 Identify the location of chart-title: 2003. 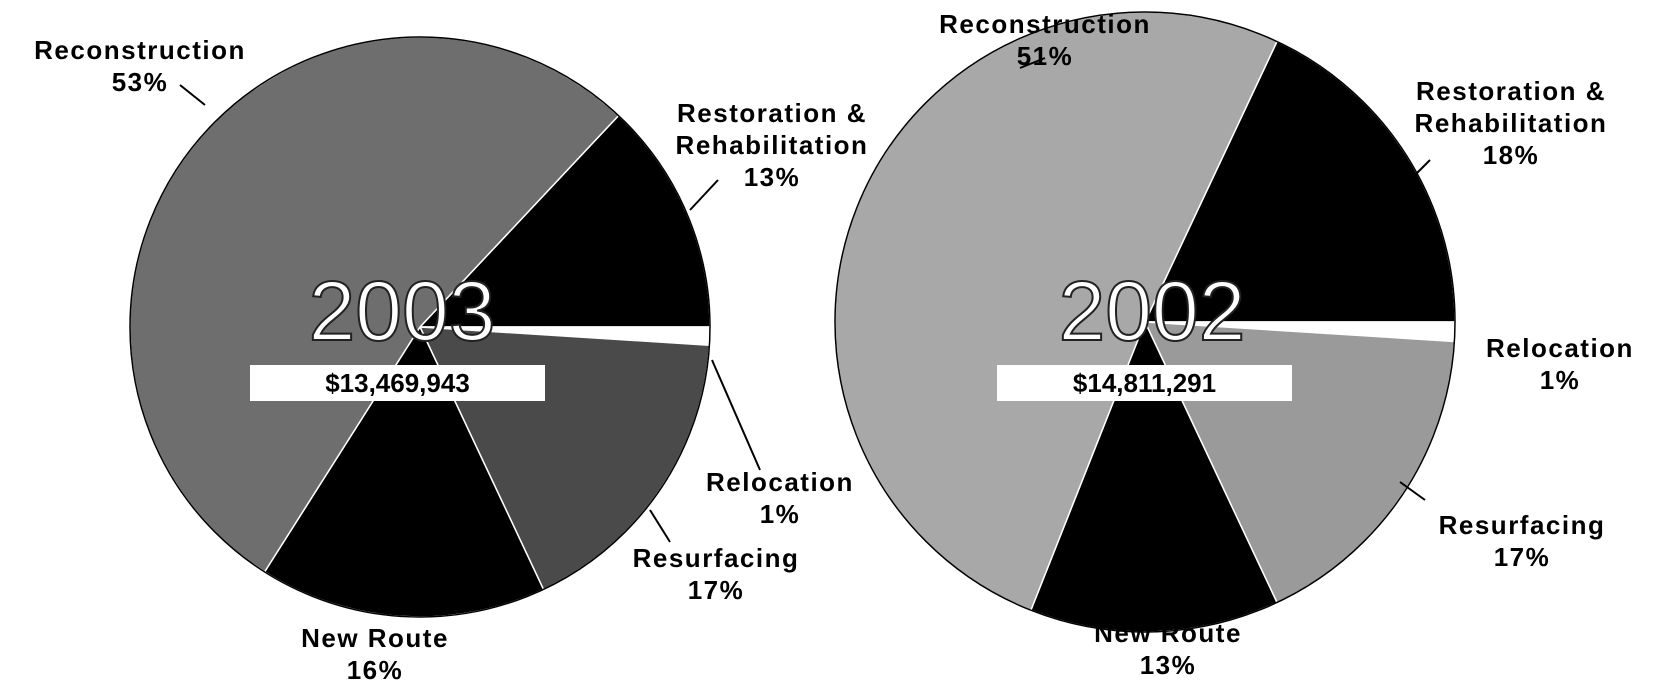
(402, 311).